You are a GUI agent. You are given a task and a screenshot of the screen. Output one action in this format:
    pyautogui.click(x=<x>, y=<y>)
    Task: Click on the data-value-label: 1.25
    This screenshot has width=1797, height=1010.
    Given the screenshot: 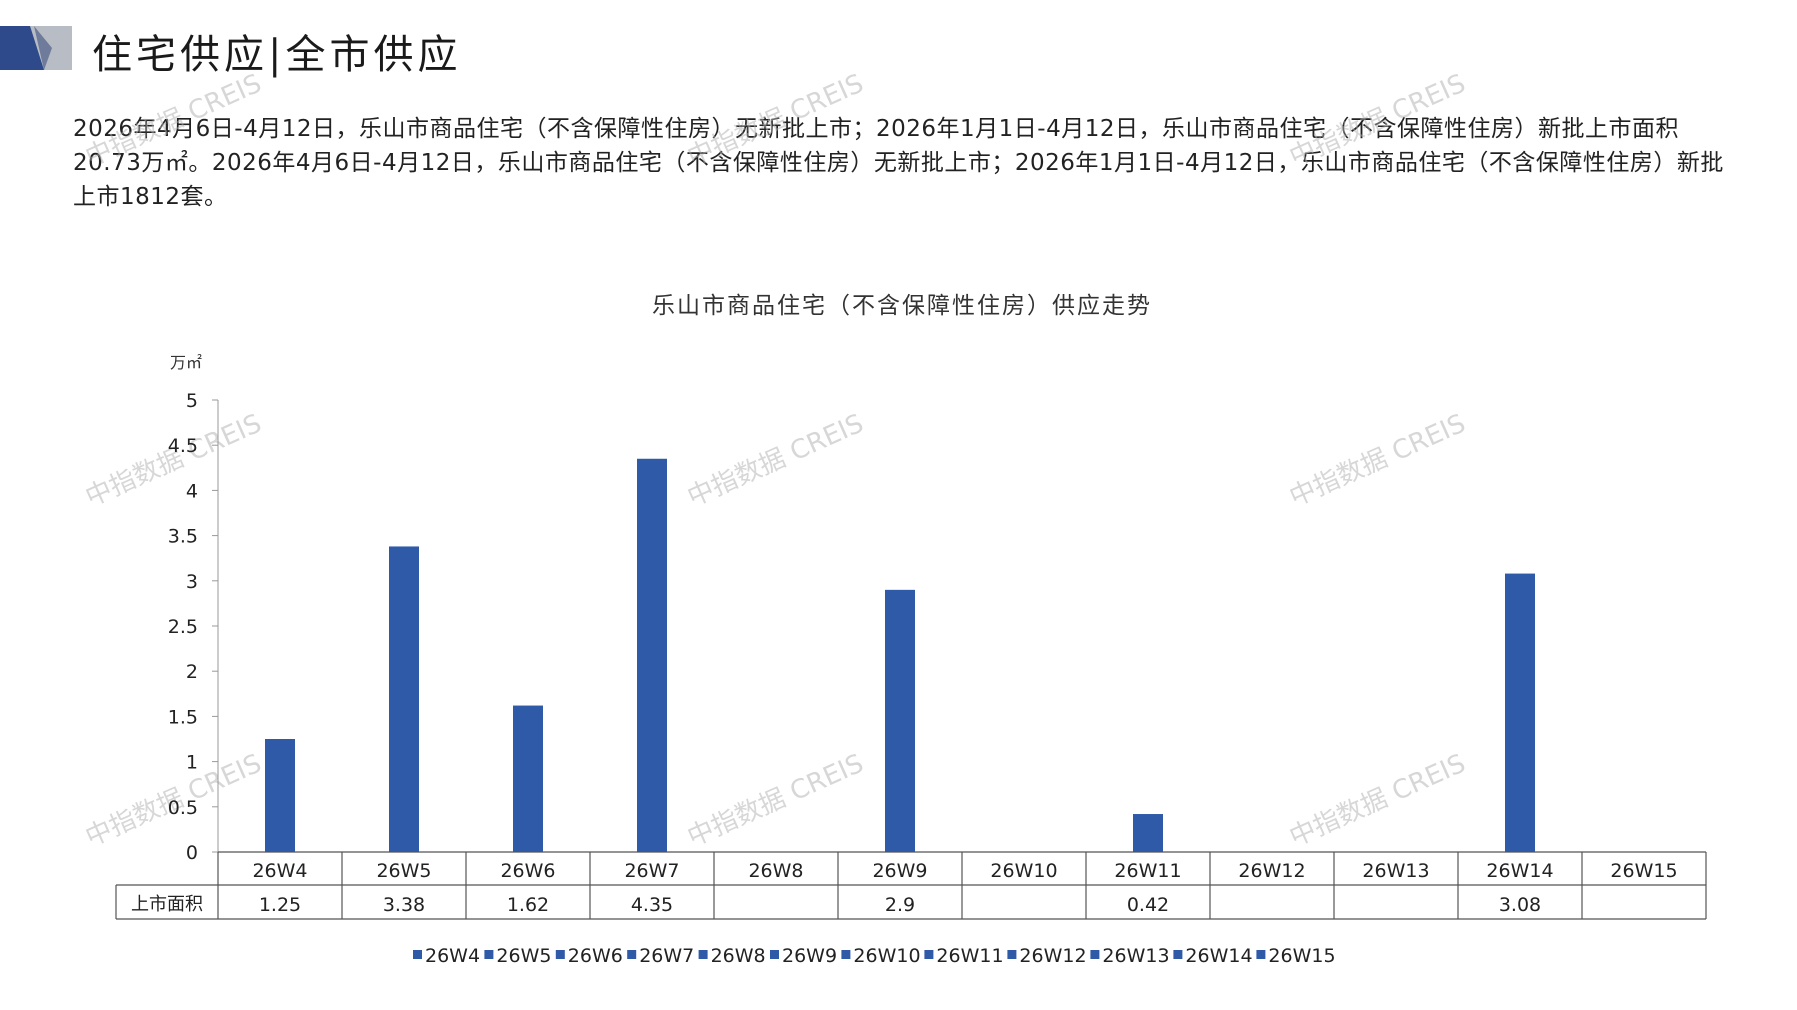 What is the action you would take?
    pyautogui.click(x=280, y=905)
    